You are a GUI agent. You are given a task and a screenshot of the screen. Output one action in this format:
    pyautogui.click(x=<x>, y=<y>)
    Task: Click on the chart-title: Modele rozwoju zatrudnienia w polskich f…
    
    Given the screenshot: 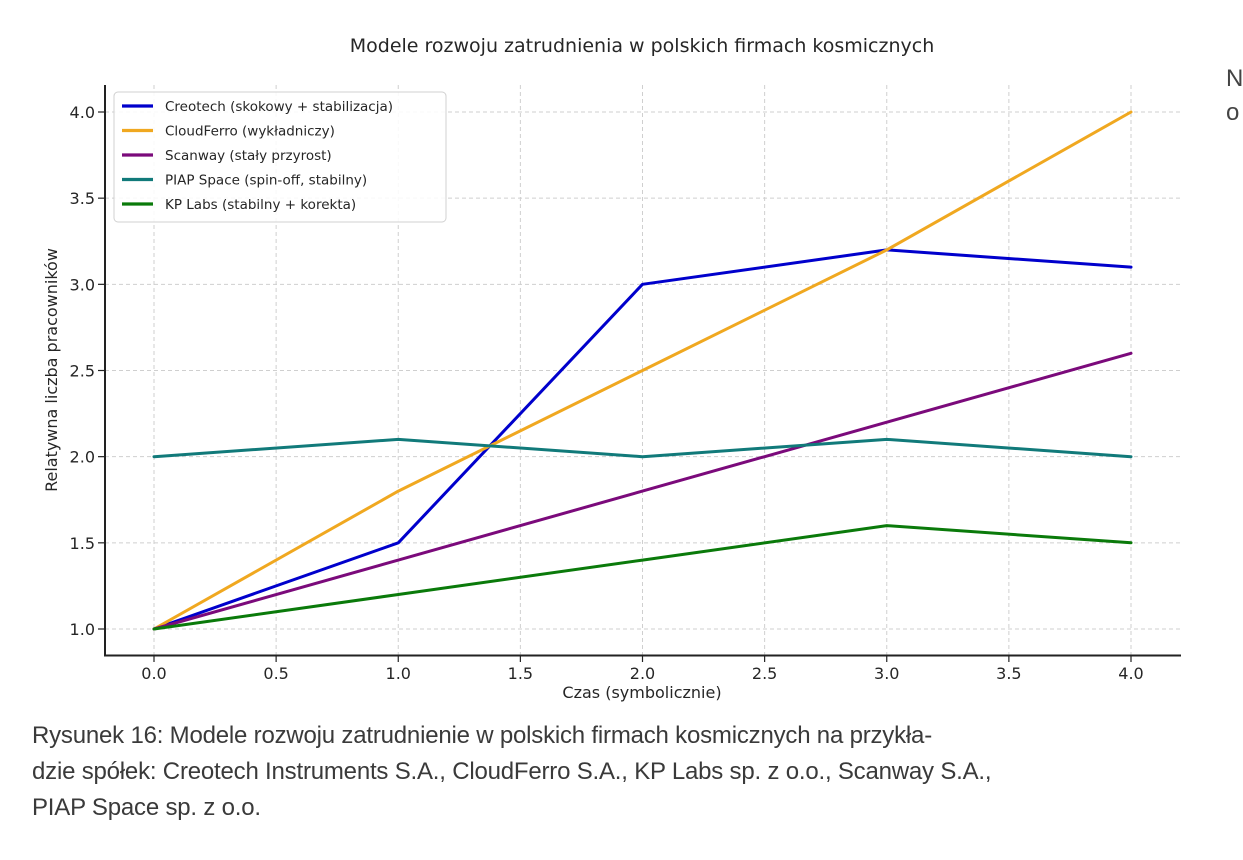 What is the action you would take?
    pyautogui.click(x=642, y=46)
    